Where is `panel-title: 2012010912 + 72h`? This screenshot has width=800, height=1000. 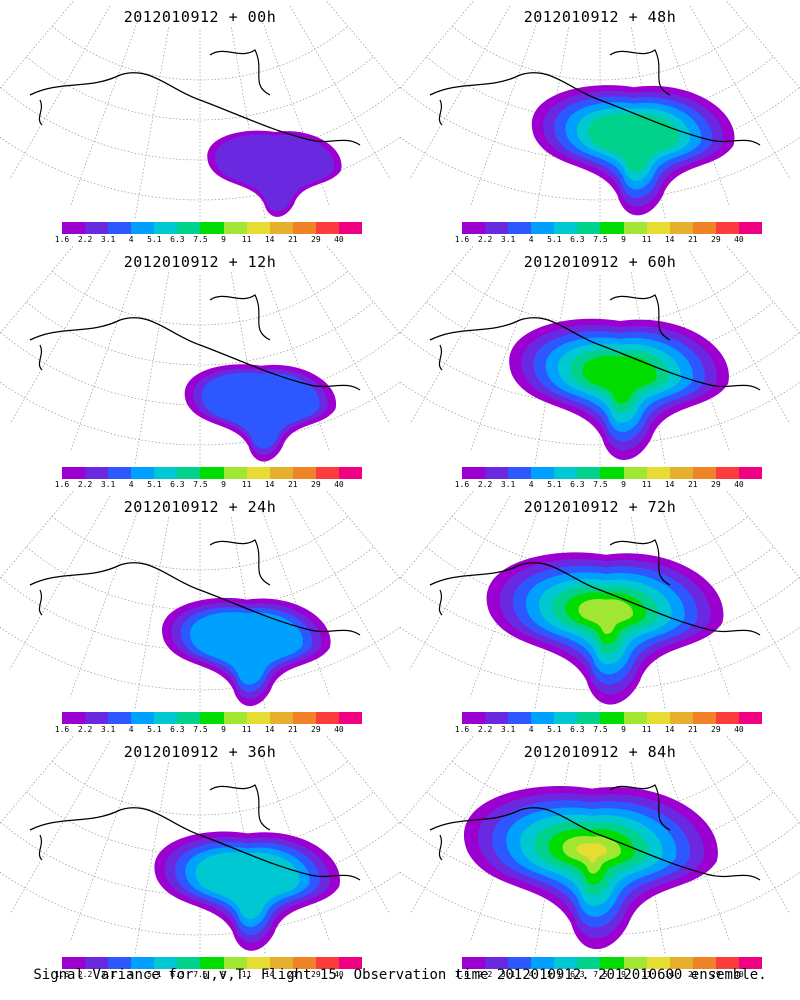 panel-title: 2012010912 + 72h is located at coordinates (600, 507).